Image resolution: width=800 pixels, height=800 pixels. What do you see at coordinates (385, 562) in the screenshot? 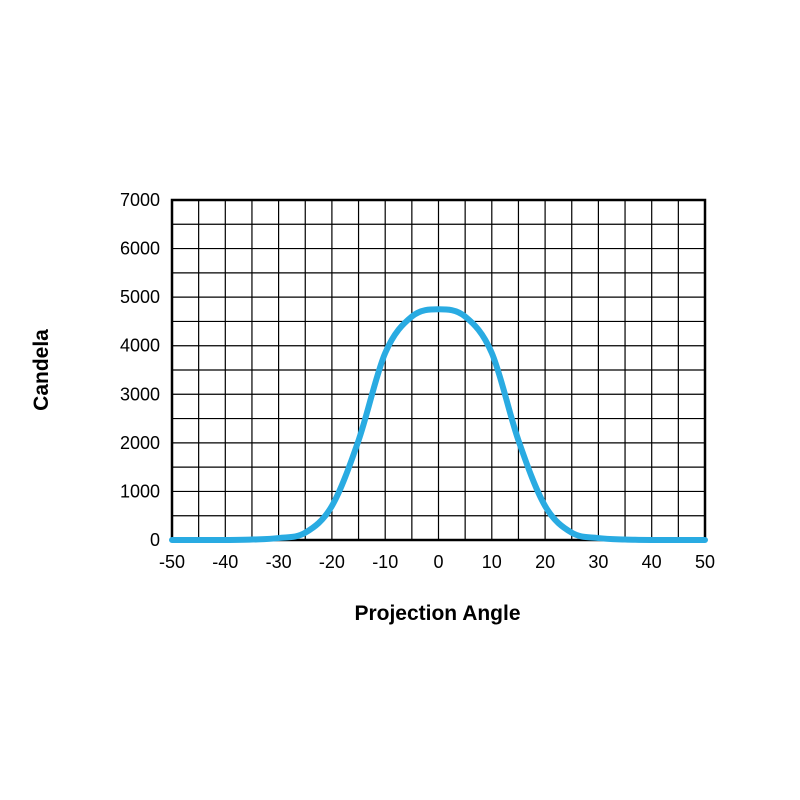
I see `x-tick-label: -10` at bounding box center [385, 562].